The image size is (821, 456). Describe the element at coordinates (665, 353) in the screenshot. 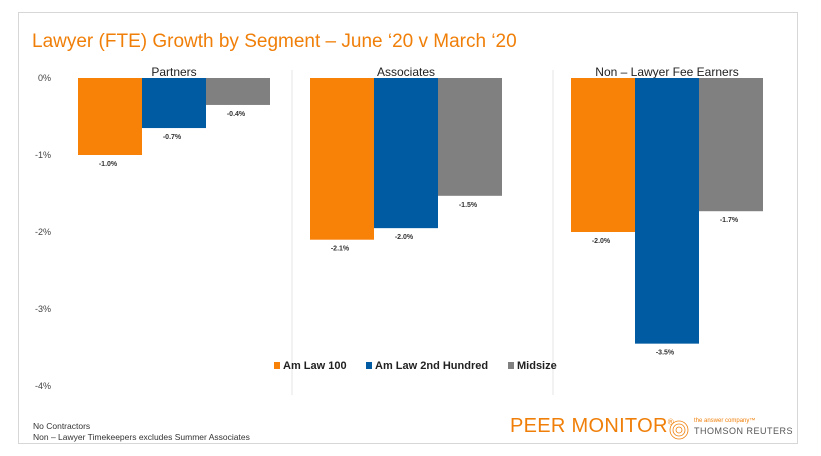

I see `data-label: -3.5%` at that location.